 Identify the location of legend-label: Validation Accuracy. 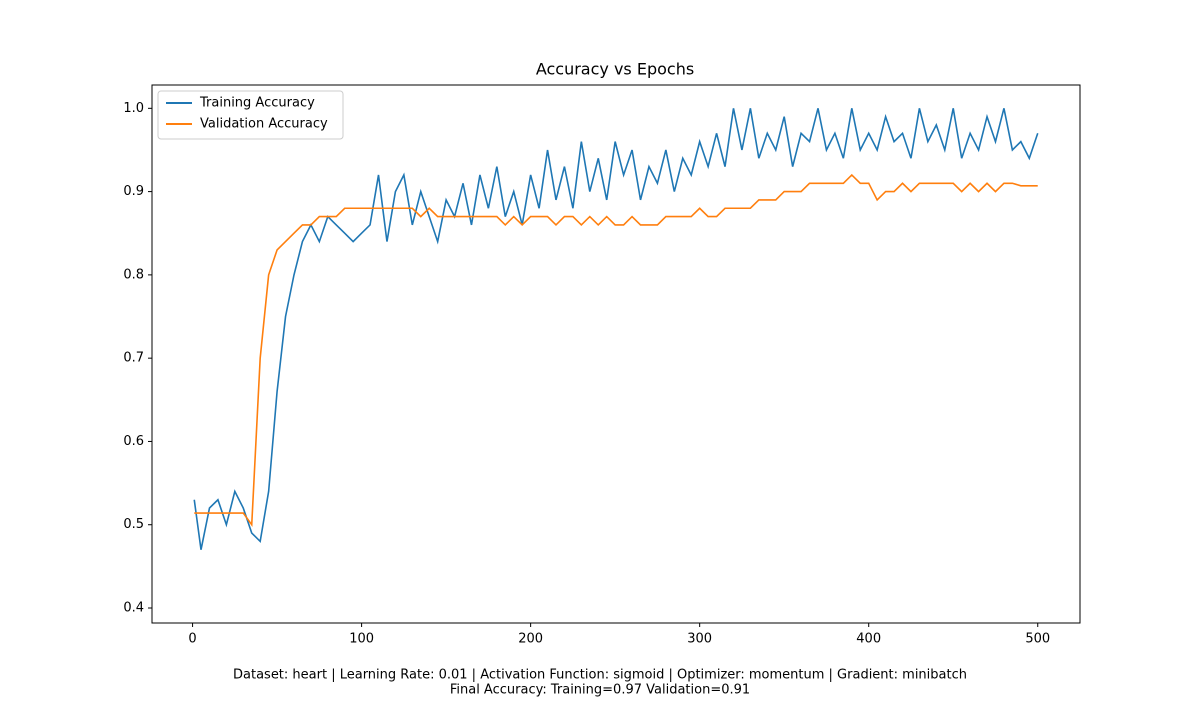
(264, 124).